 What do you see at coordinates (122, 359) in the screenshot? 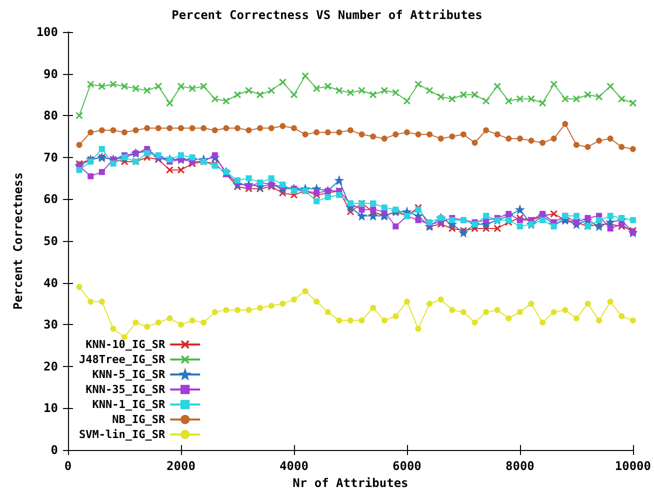
I see `legend-label: J48Tree_IG_SR` at bounding box center [122, 359].